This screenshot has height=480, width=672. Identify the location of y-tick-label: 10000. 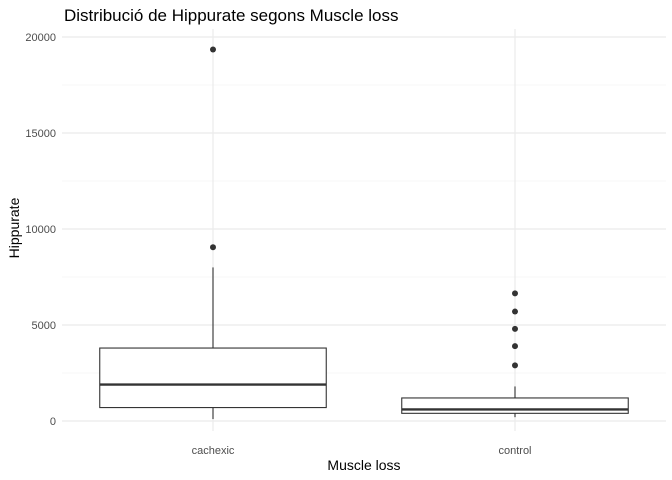
(40, 230).